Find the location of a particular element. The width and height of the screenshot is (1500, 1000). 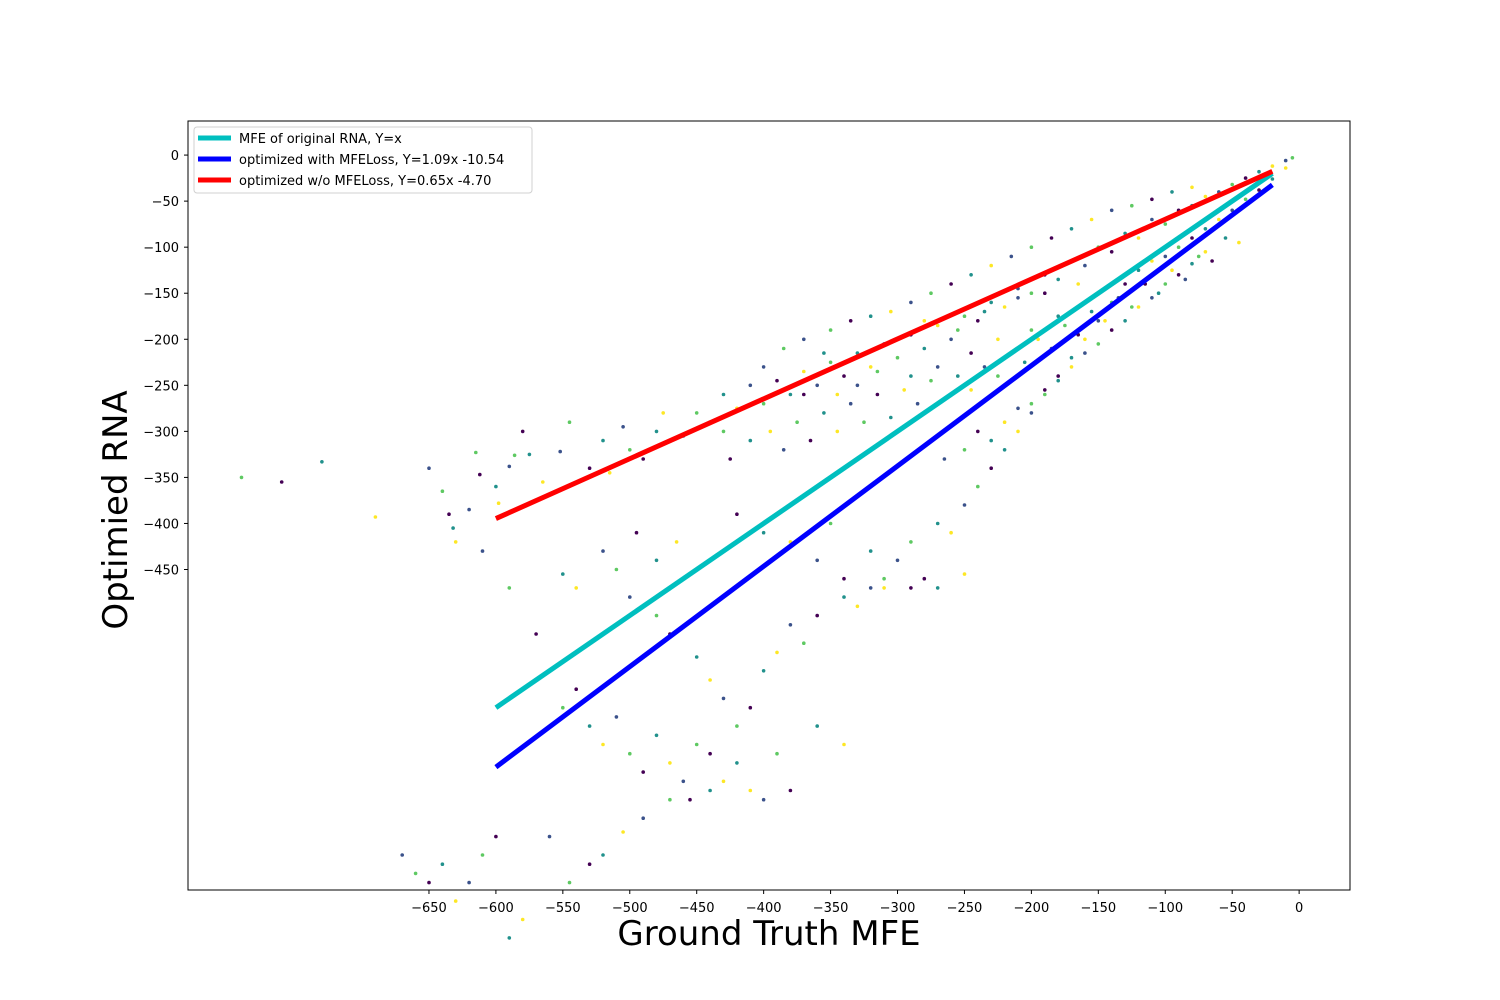

y-tick-label: −350 is located at coordinates (161, 478).